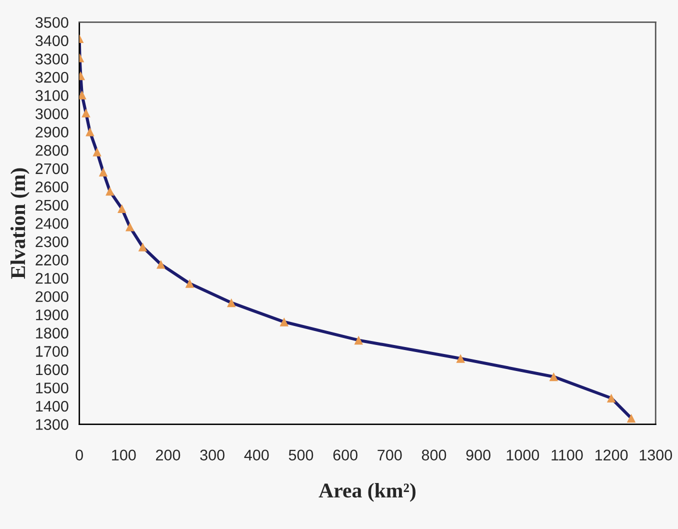 Image resolution: width=678 pixels, height=529 pixels. Describe the element at coordinates (52, 370) in the screenshot. I see `y-tick-label: 1600` at that location.